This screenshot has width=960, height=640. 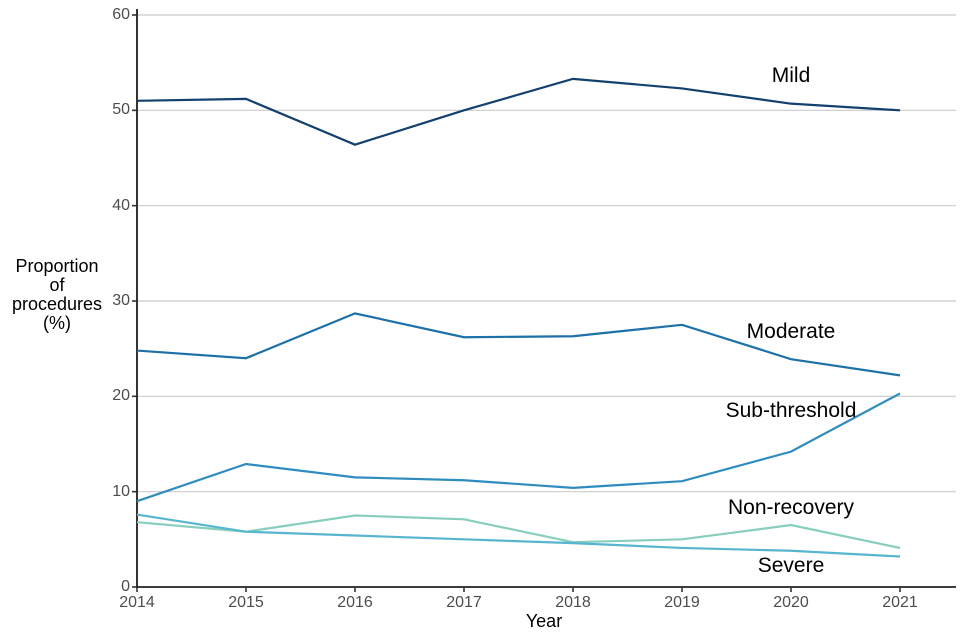 What do you see at coordinates (137, 602) in the screenshot?
I see `x-tick-label: 2014` at bounding box center [137, 602].